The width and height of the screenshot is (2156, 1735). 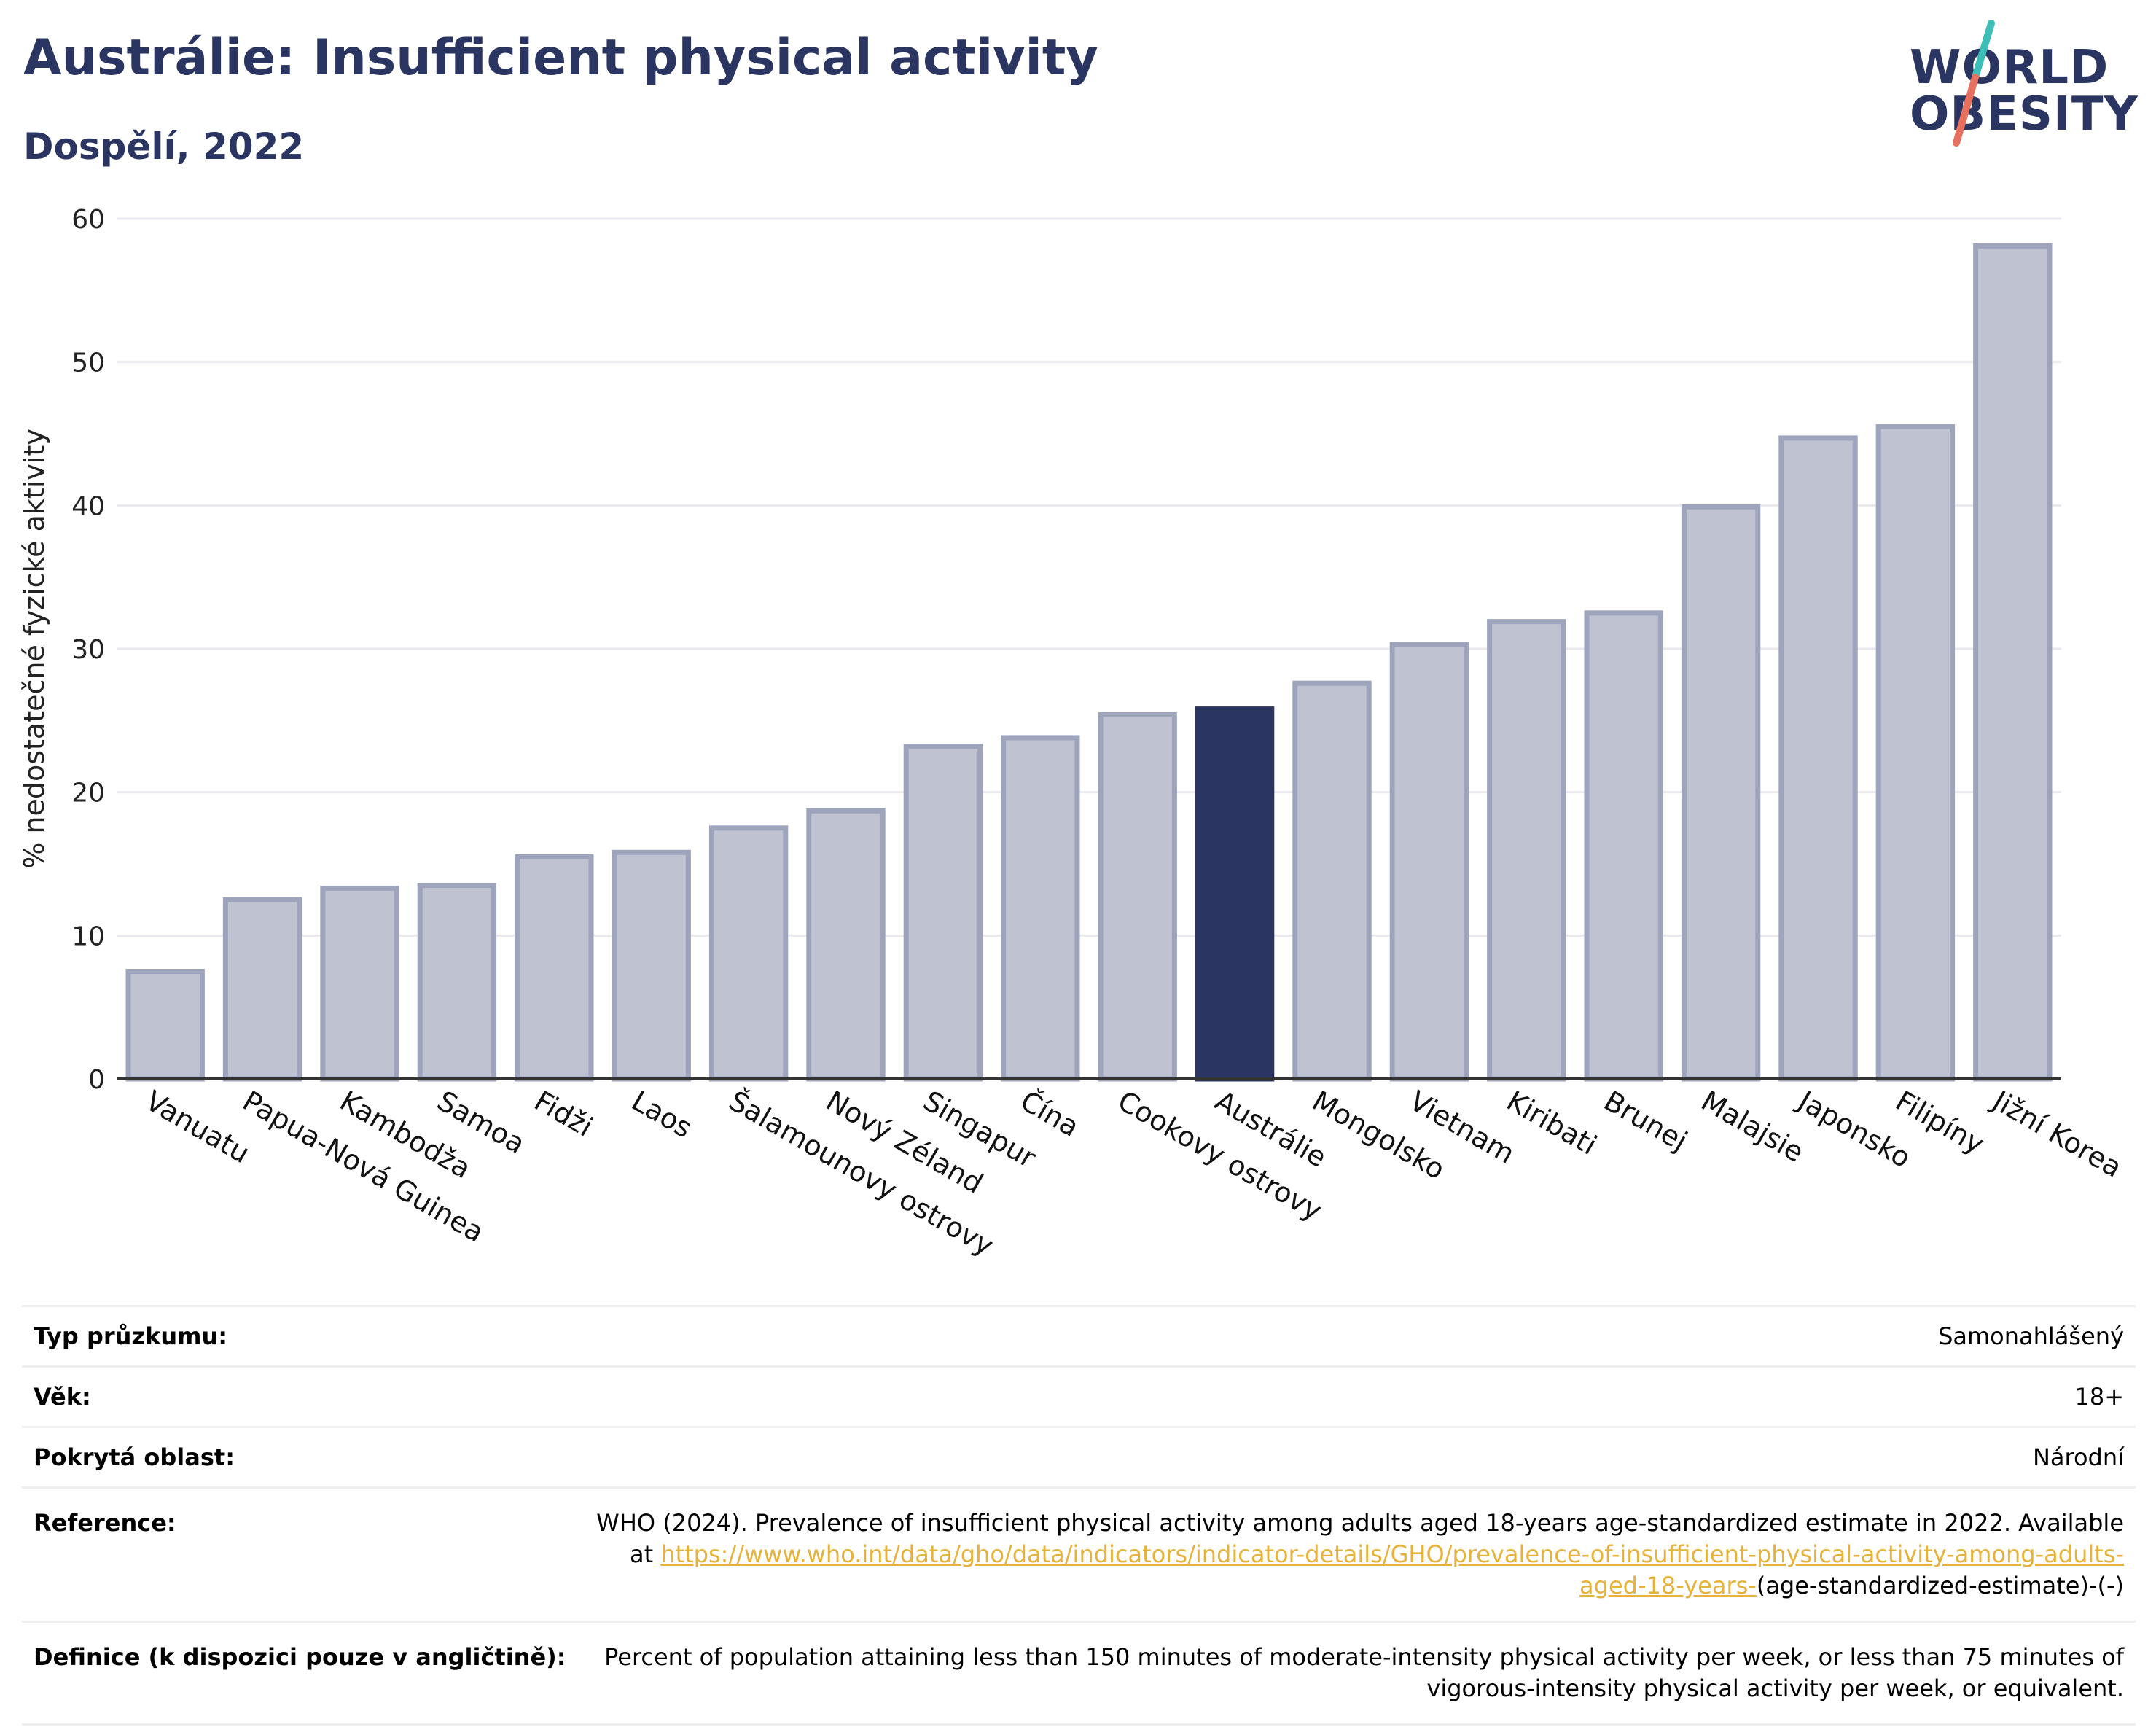 I want to click on area-value: Národní, so click(x=1356, y=1457).